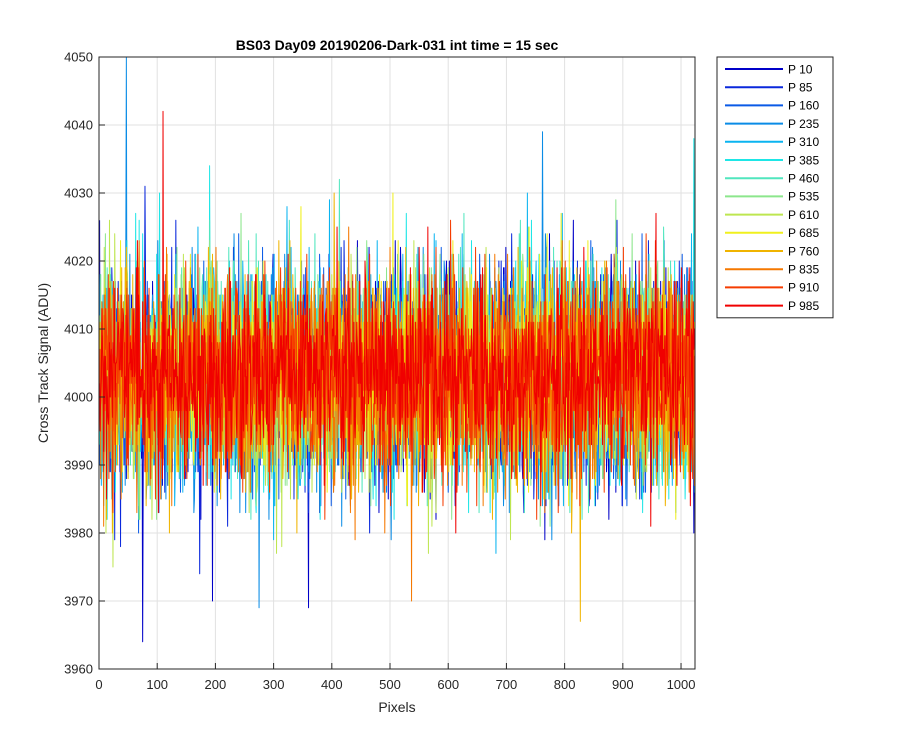 The width and height of the screenshot is (900, 750). What do you see at coordinates (396, 707) in the screenshot?
I see `x-axis-label: Pixels` at bounding box center [396, 707].